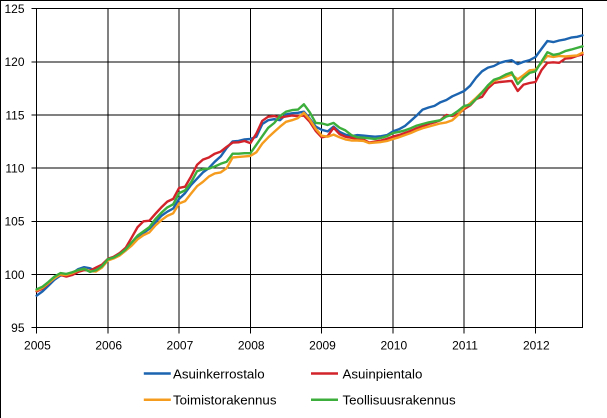 The image size is (607, 418). What do you see at coordinates (399, 400) in the screenshot?
I see `svg-text: Teollisuusrakennus` at bounding box center [399, 400].